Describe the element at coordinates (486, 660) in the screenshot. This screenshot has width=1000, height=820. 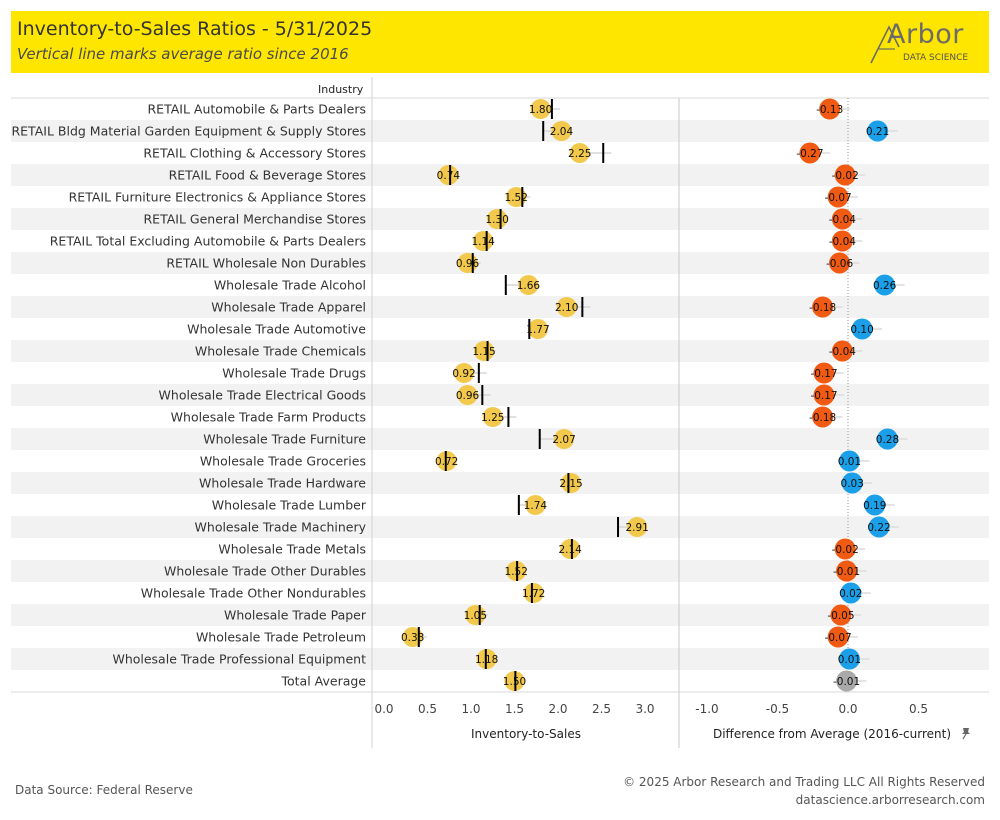
I see `ratio-value-label: 1.18` at that location.